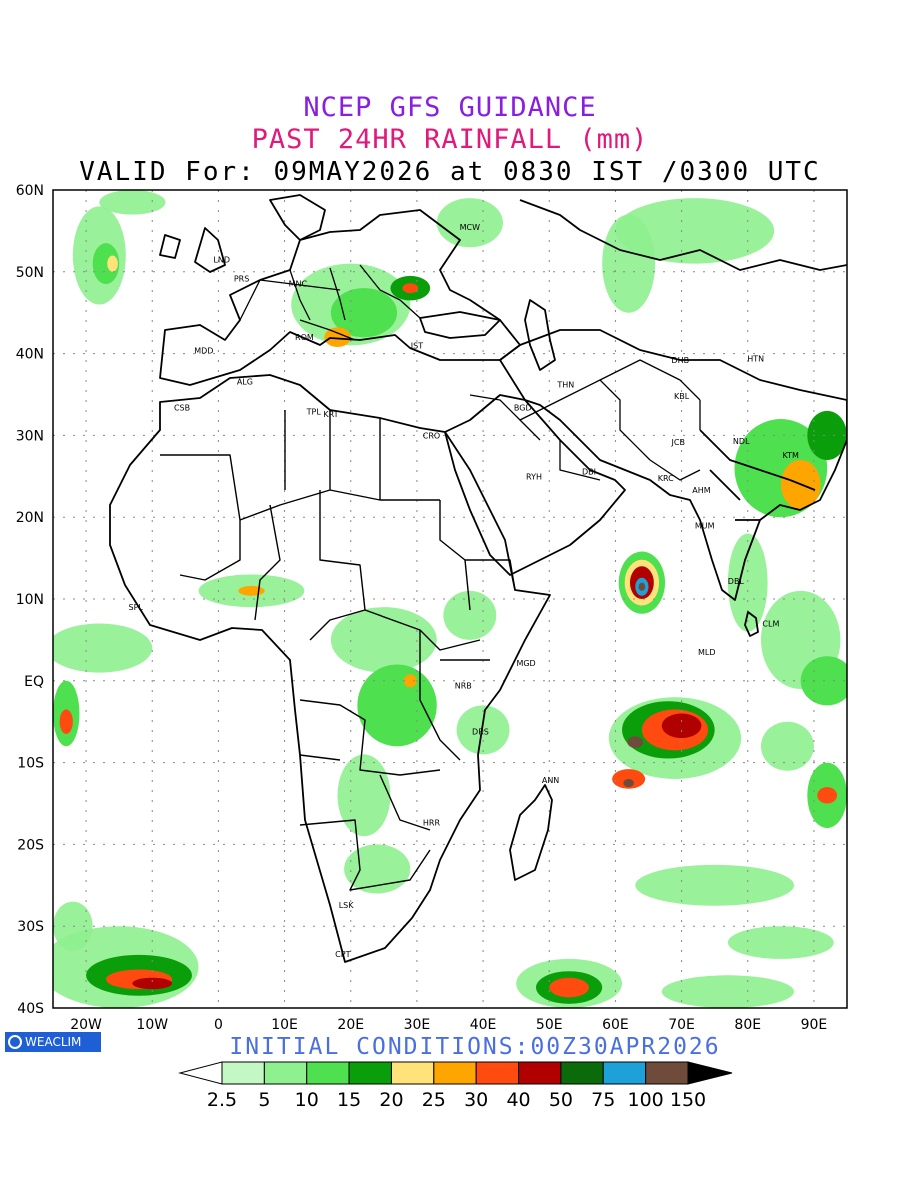 This screenshot has height=1200, width=900. I want to click on lon-tick-label: 10W, so click(152, 1025).